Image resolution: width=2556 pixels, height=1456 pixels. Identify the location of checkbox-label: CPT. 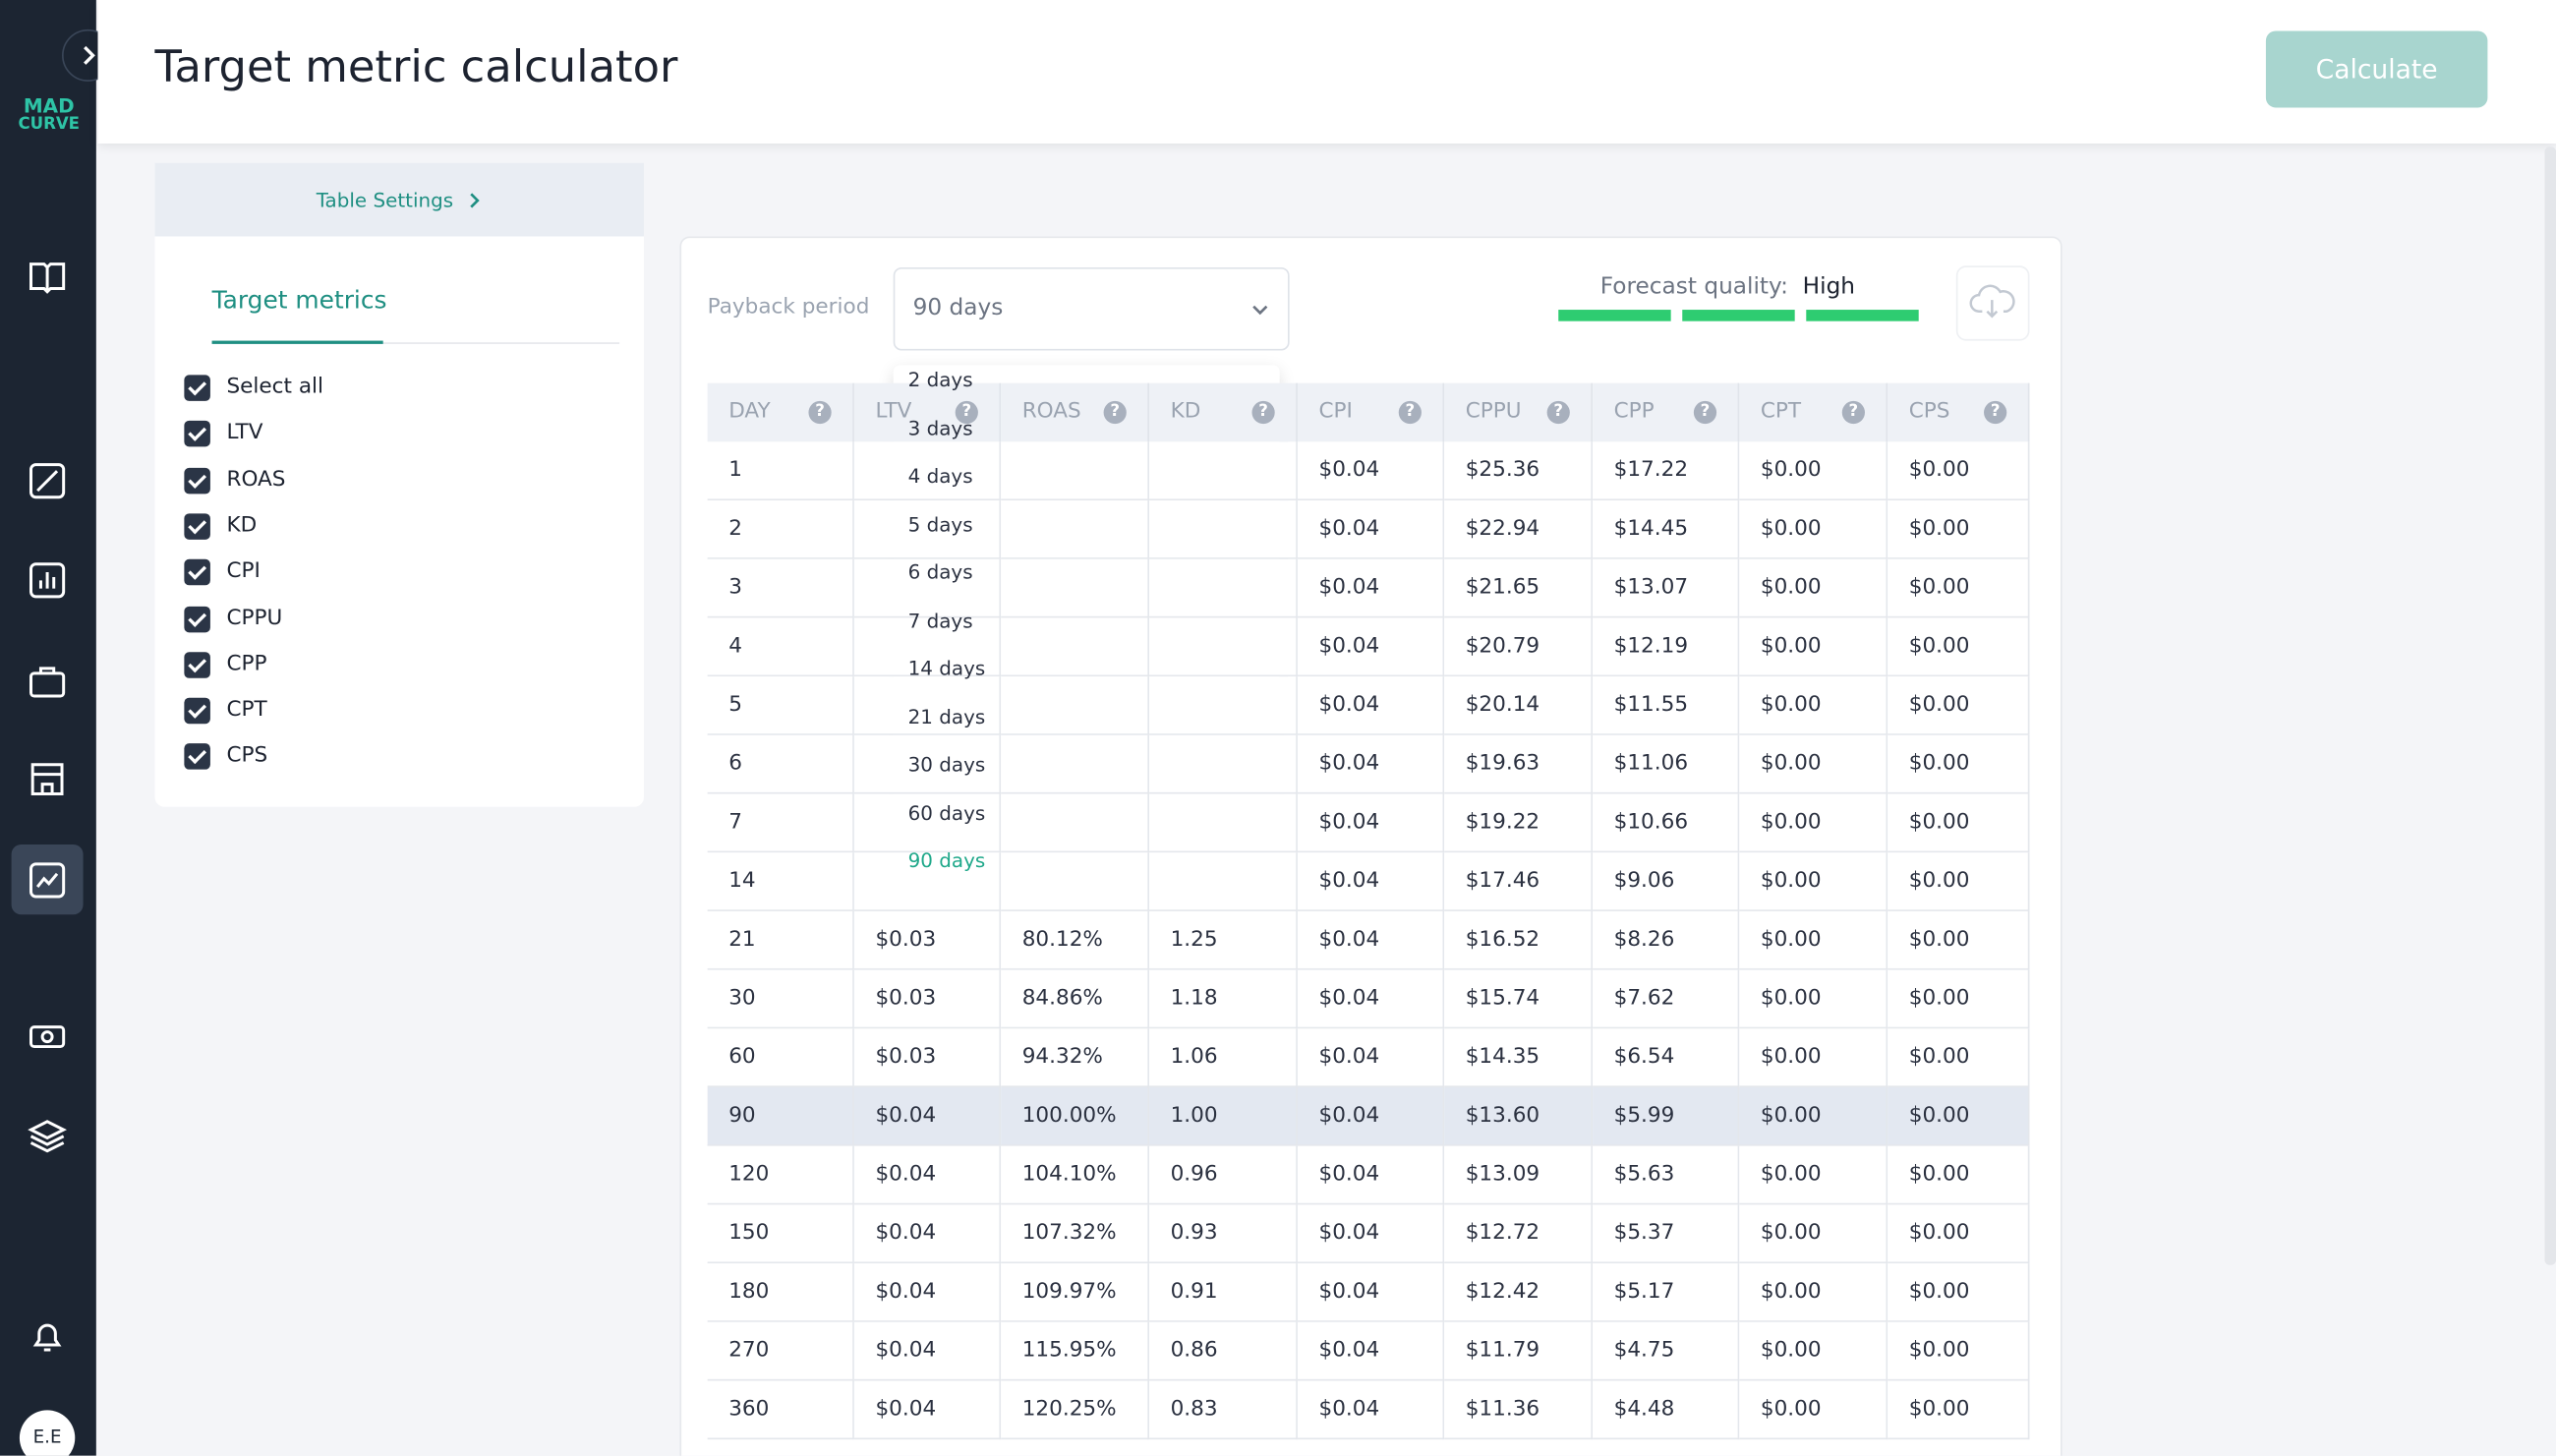
(247, 710).